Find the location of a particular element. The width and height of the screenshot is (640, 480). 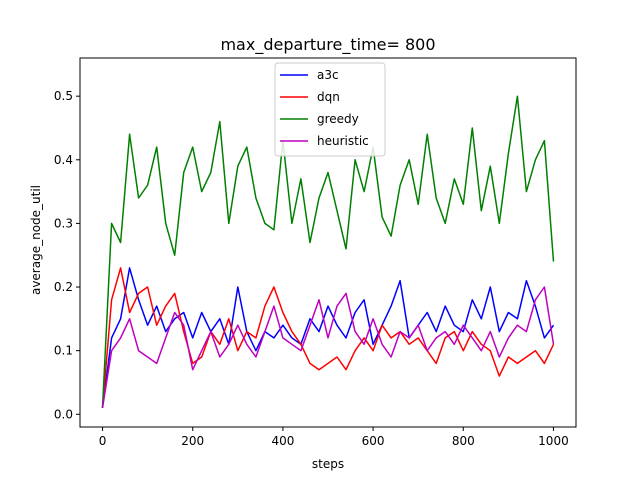

y-tick-label: 0.0 is located at coordinates (63, 414).